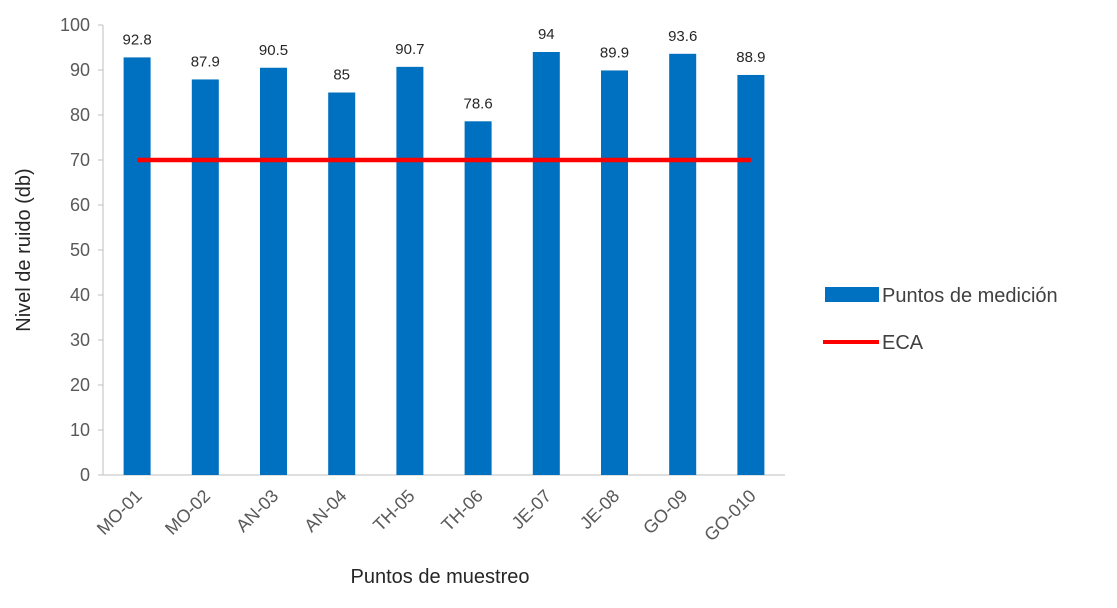 This screenshot has height=608, width=1117. What do you see at coordinates (462, 511) in the screenshot?
I see `x-category-label: TH-06` at bounding box center [462, 511].